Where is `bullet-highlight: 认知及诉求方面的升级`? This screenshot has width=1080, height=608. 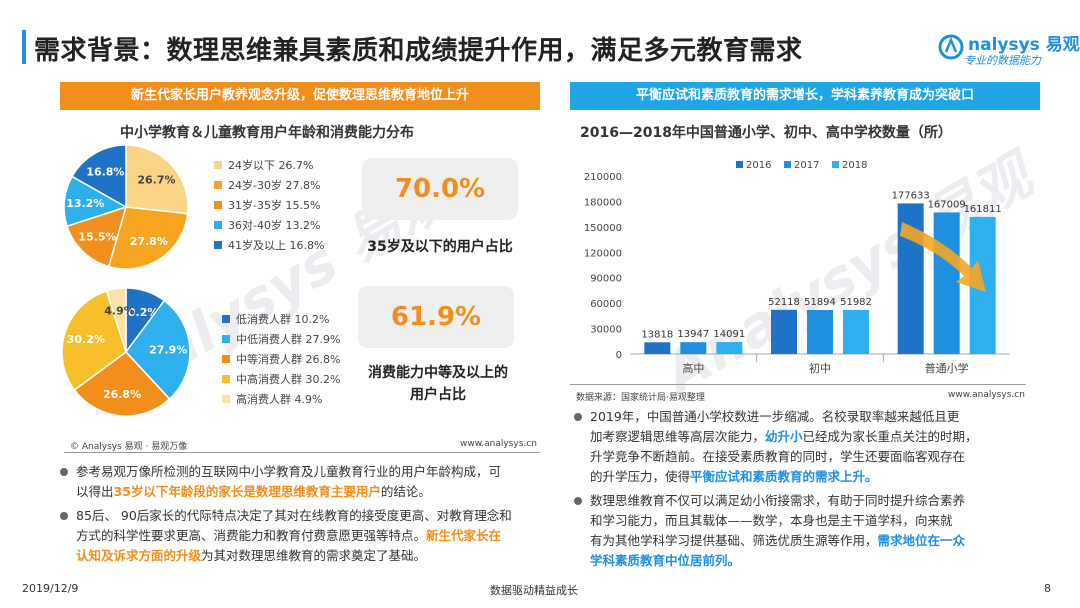
bullet-highlight: 认知及诉求方面的升级 is located at coordinates (139, 555).